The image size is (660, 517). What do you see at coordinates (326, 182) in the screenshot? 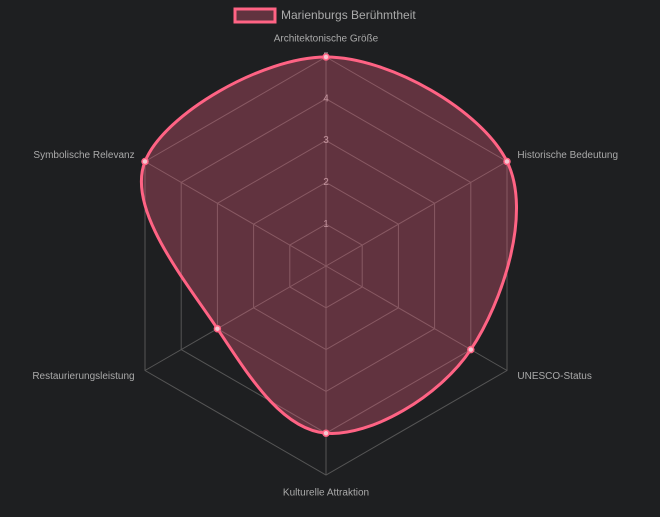
I see `tick-label: 2` at bounding box center [326, 182].